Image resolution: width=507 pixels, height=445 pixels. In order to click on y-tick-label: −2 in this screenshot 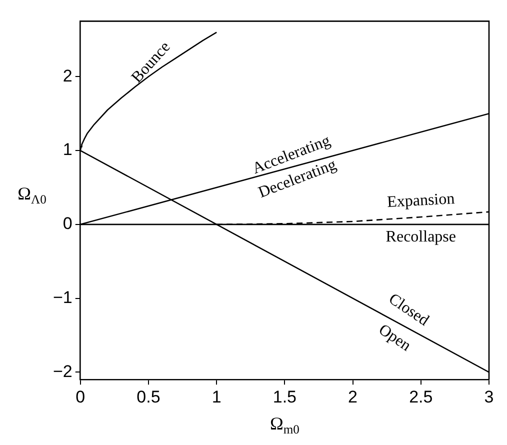, I will do `click(62, 371)`.